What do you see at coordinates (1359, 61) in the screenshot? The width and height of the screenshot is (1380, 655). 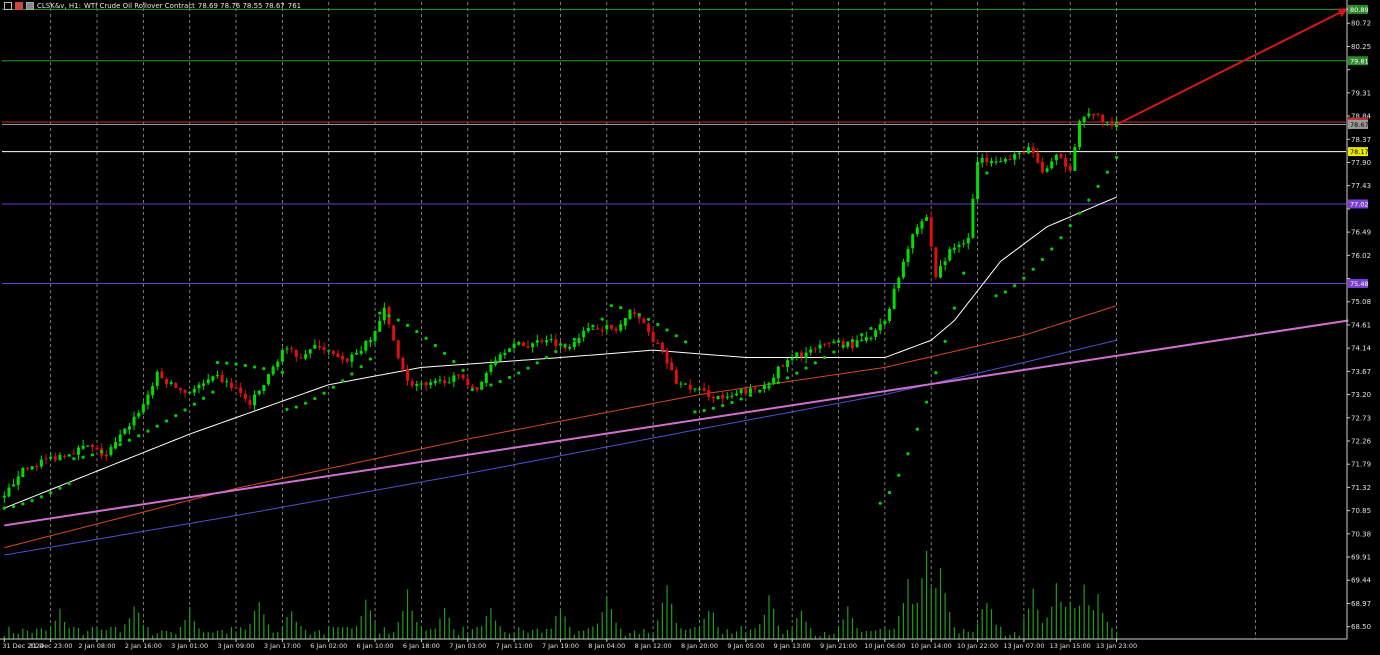 I see `price-tag-label: 79.81` at bounding box center [1359, 61].